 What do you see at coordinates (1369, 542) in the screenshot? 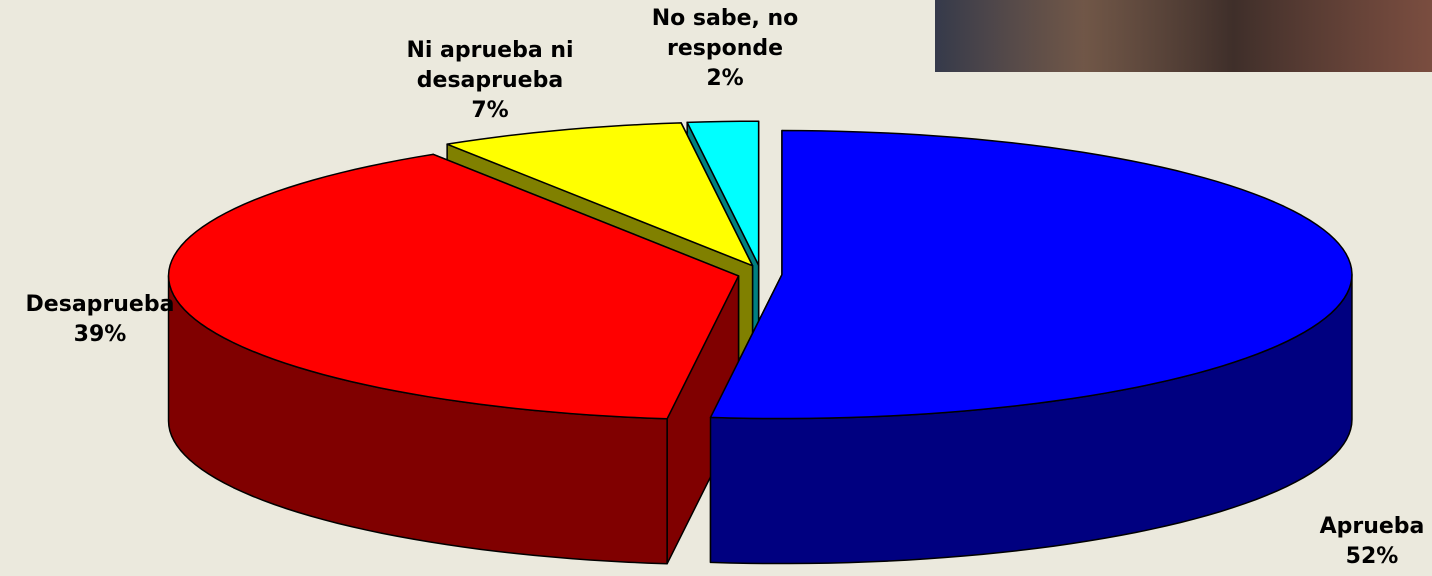
I see `slice-label: Aprueba 52%` at bounding box center [1369, 542].